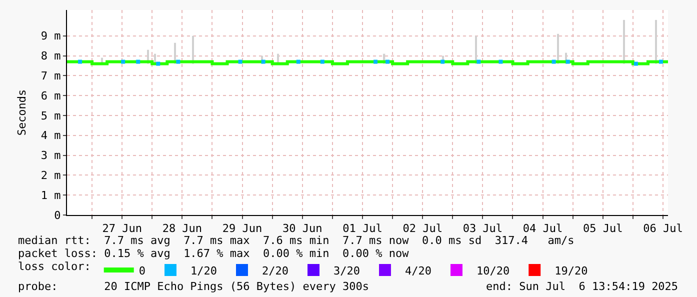  What do you see at coordinates (422, 229) in the screenshot?
I see `x-tick-label: 02 Jul` at bounding box center [422, 229].